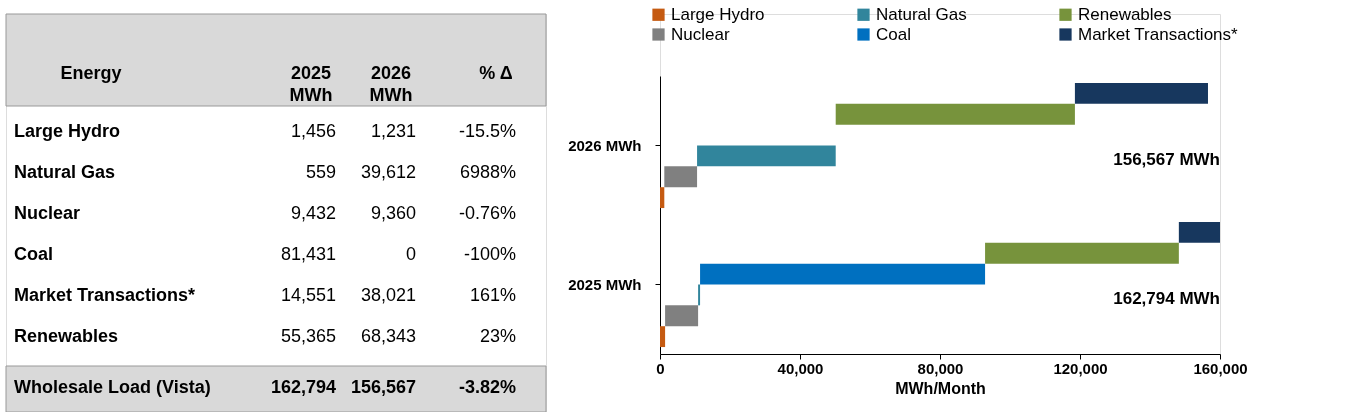  What do you see at coordinates (105, 295) in the screenshot?
I see `category-label: Market Transactions*` at bounding box center [105, 295].